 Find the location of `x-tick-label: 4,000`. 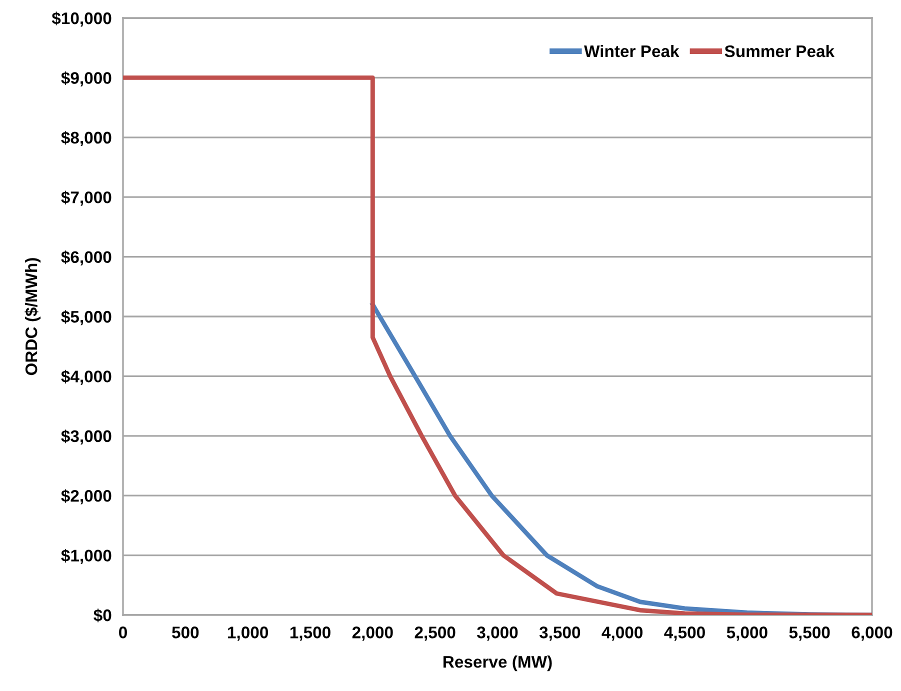

x-tick-label: 4,000 is located at coordinates (622, 633).